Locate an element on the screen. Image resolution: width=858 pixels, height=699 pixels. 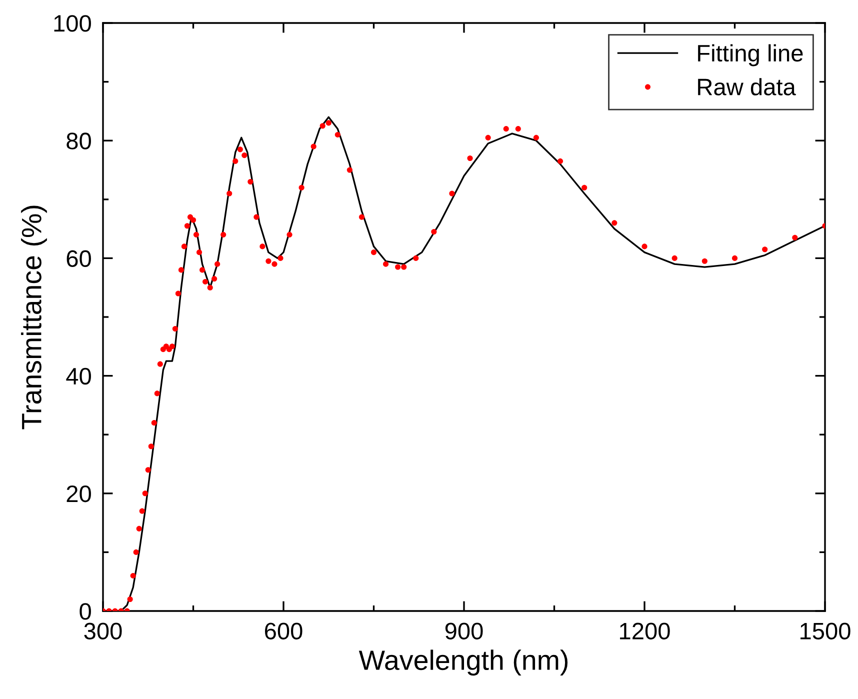
legend-label: Fitting line is located at coordinates (750, 55).